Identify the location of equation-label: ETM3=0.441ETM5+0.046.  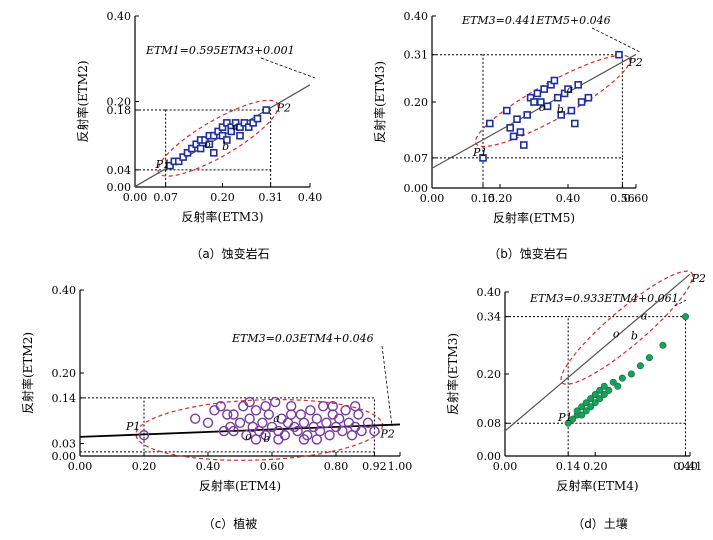
(536, 20).